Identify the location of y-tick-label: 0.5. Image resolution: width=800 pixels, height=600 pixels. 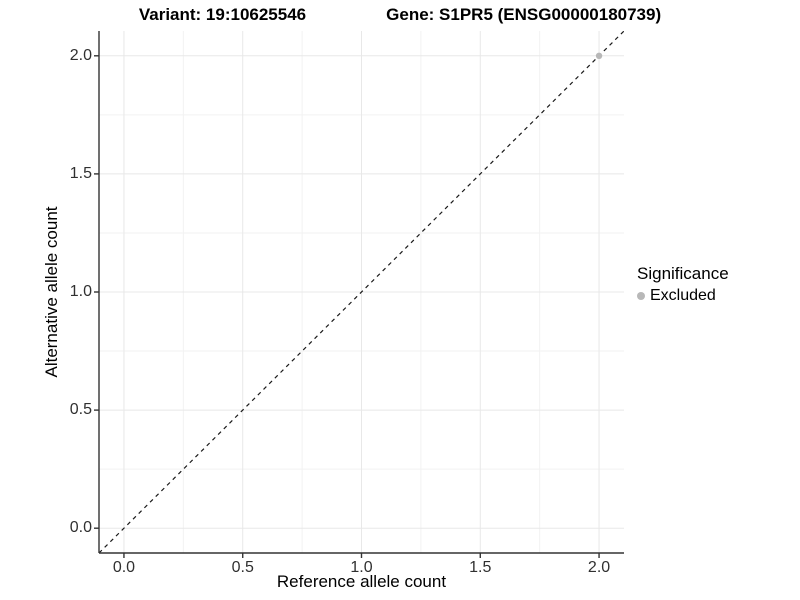
(80, 410).